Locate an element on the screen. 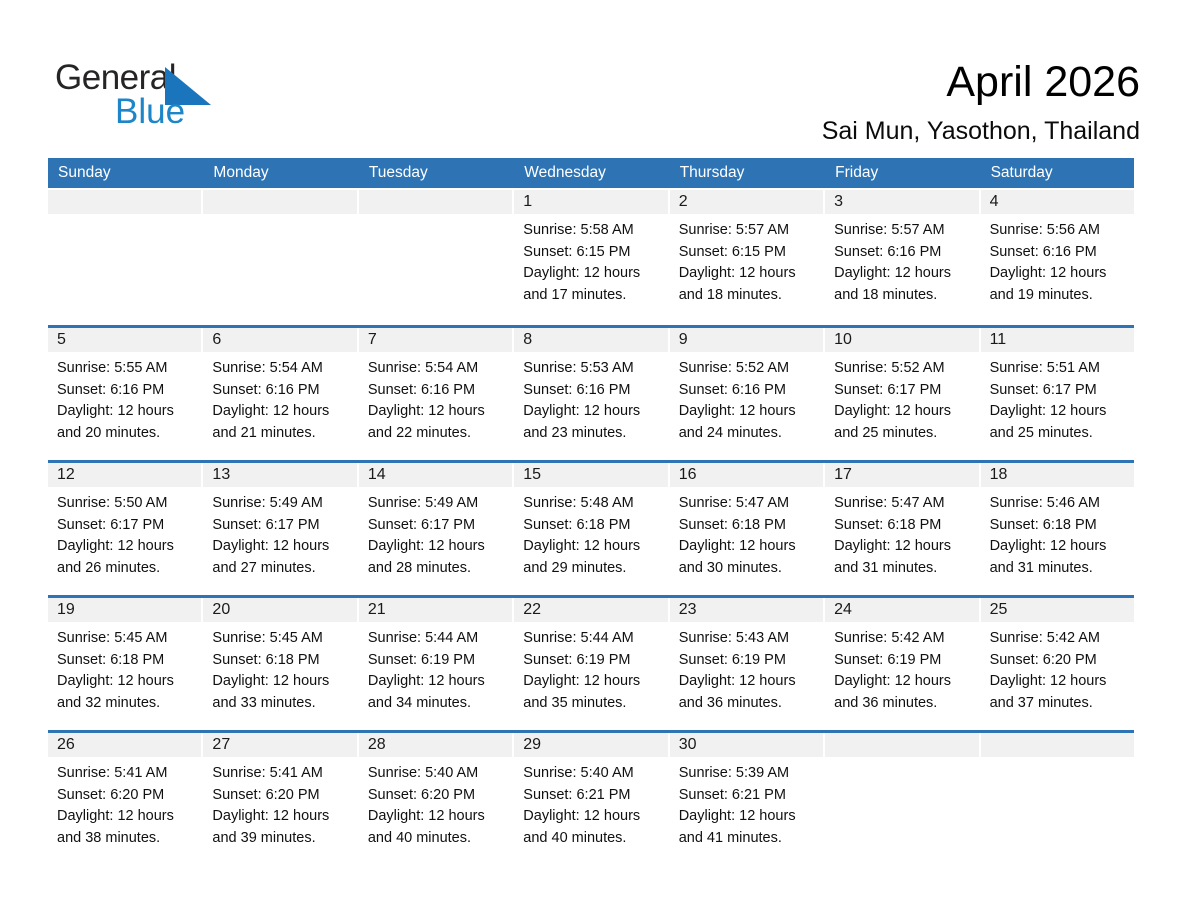 The width and height of the screenshot is (1188, 918). day-number: 21 is located at coordinates (376, 609).